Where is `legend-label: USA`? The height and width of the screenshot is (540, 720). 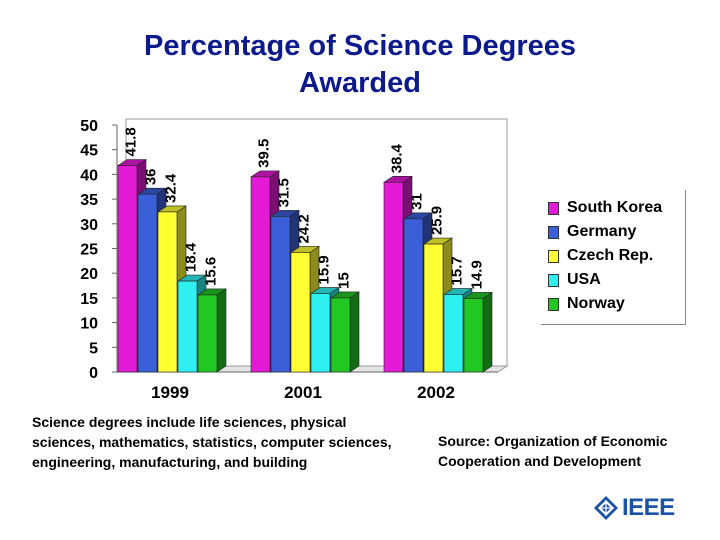
legend-label: USA is located at coordinates (584, 279).